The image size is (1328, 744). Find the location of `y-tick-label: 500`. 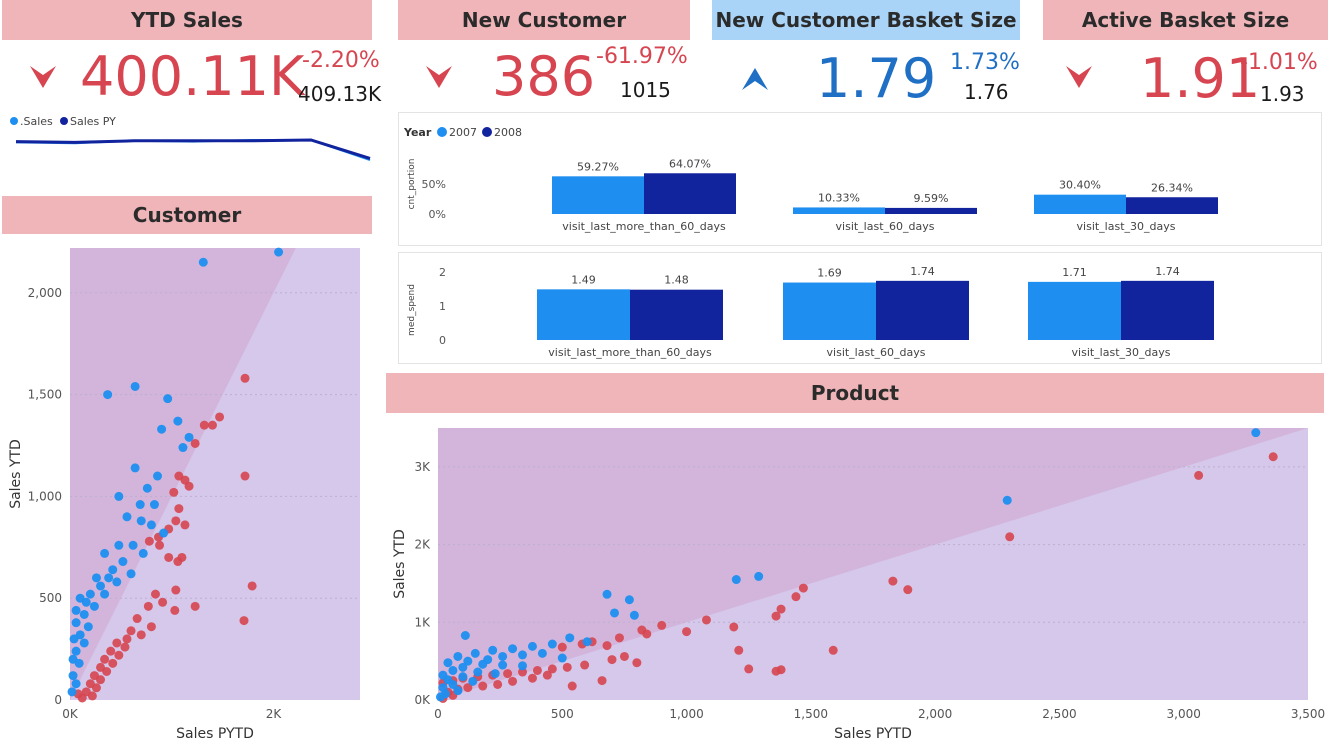

y-tick-label: 500 is located at coordinates (50, 598).